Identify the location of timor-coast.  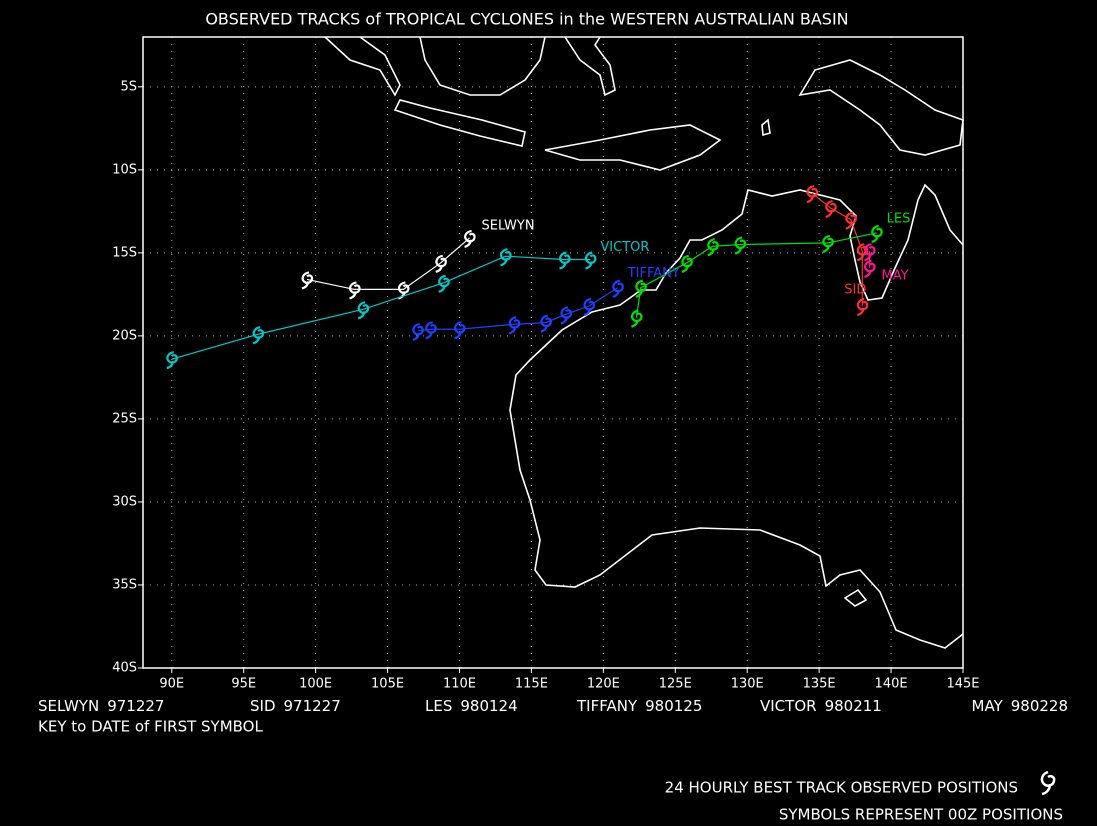
(633, 147).